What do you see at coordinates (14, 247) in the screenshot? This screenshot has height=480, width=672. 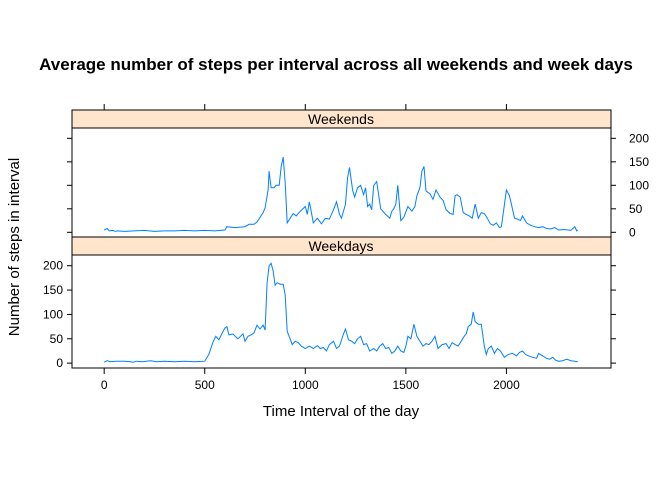 I see `y-axis-label: Number of steps in interval` at bounding box center [14, 247].